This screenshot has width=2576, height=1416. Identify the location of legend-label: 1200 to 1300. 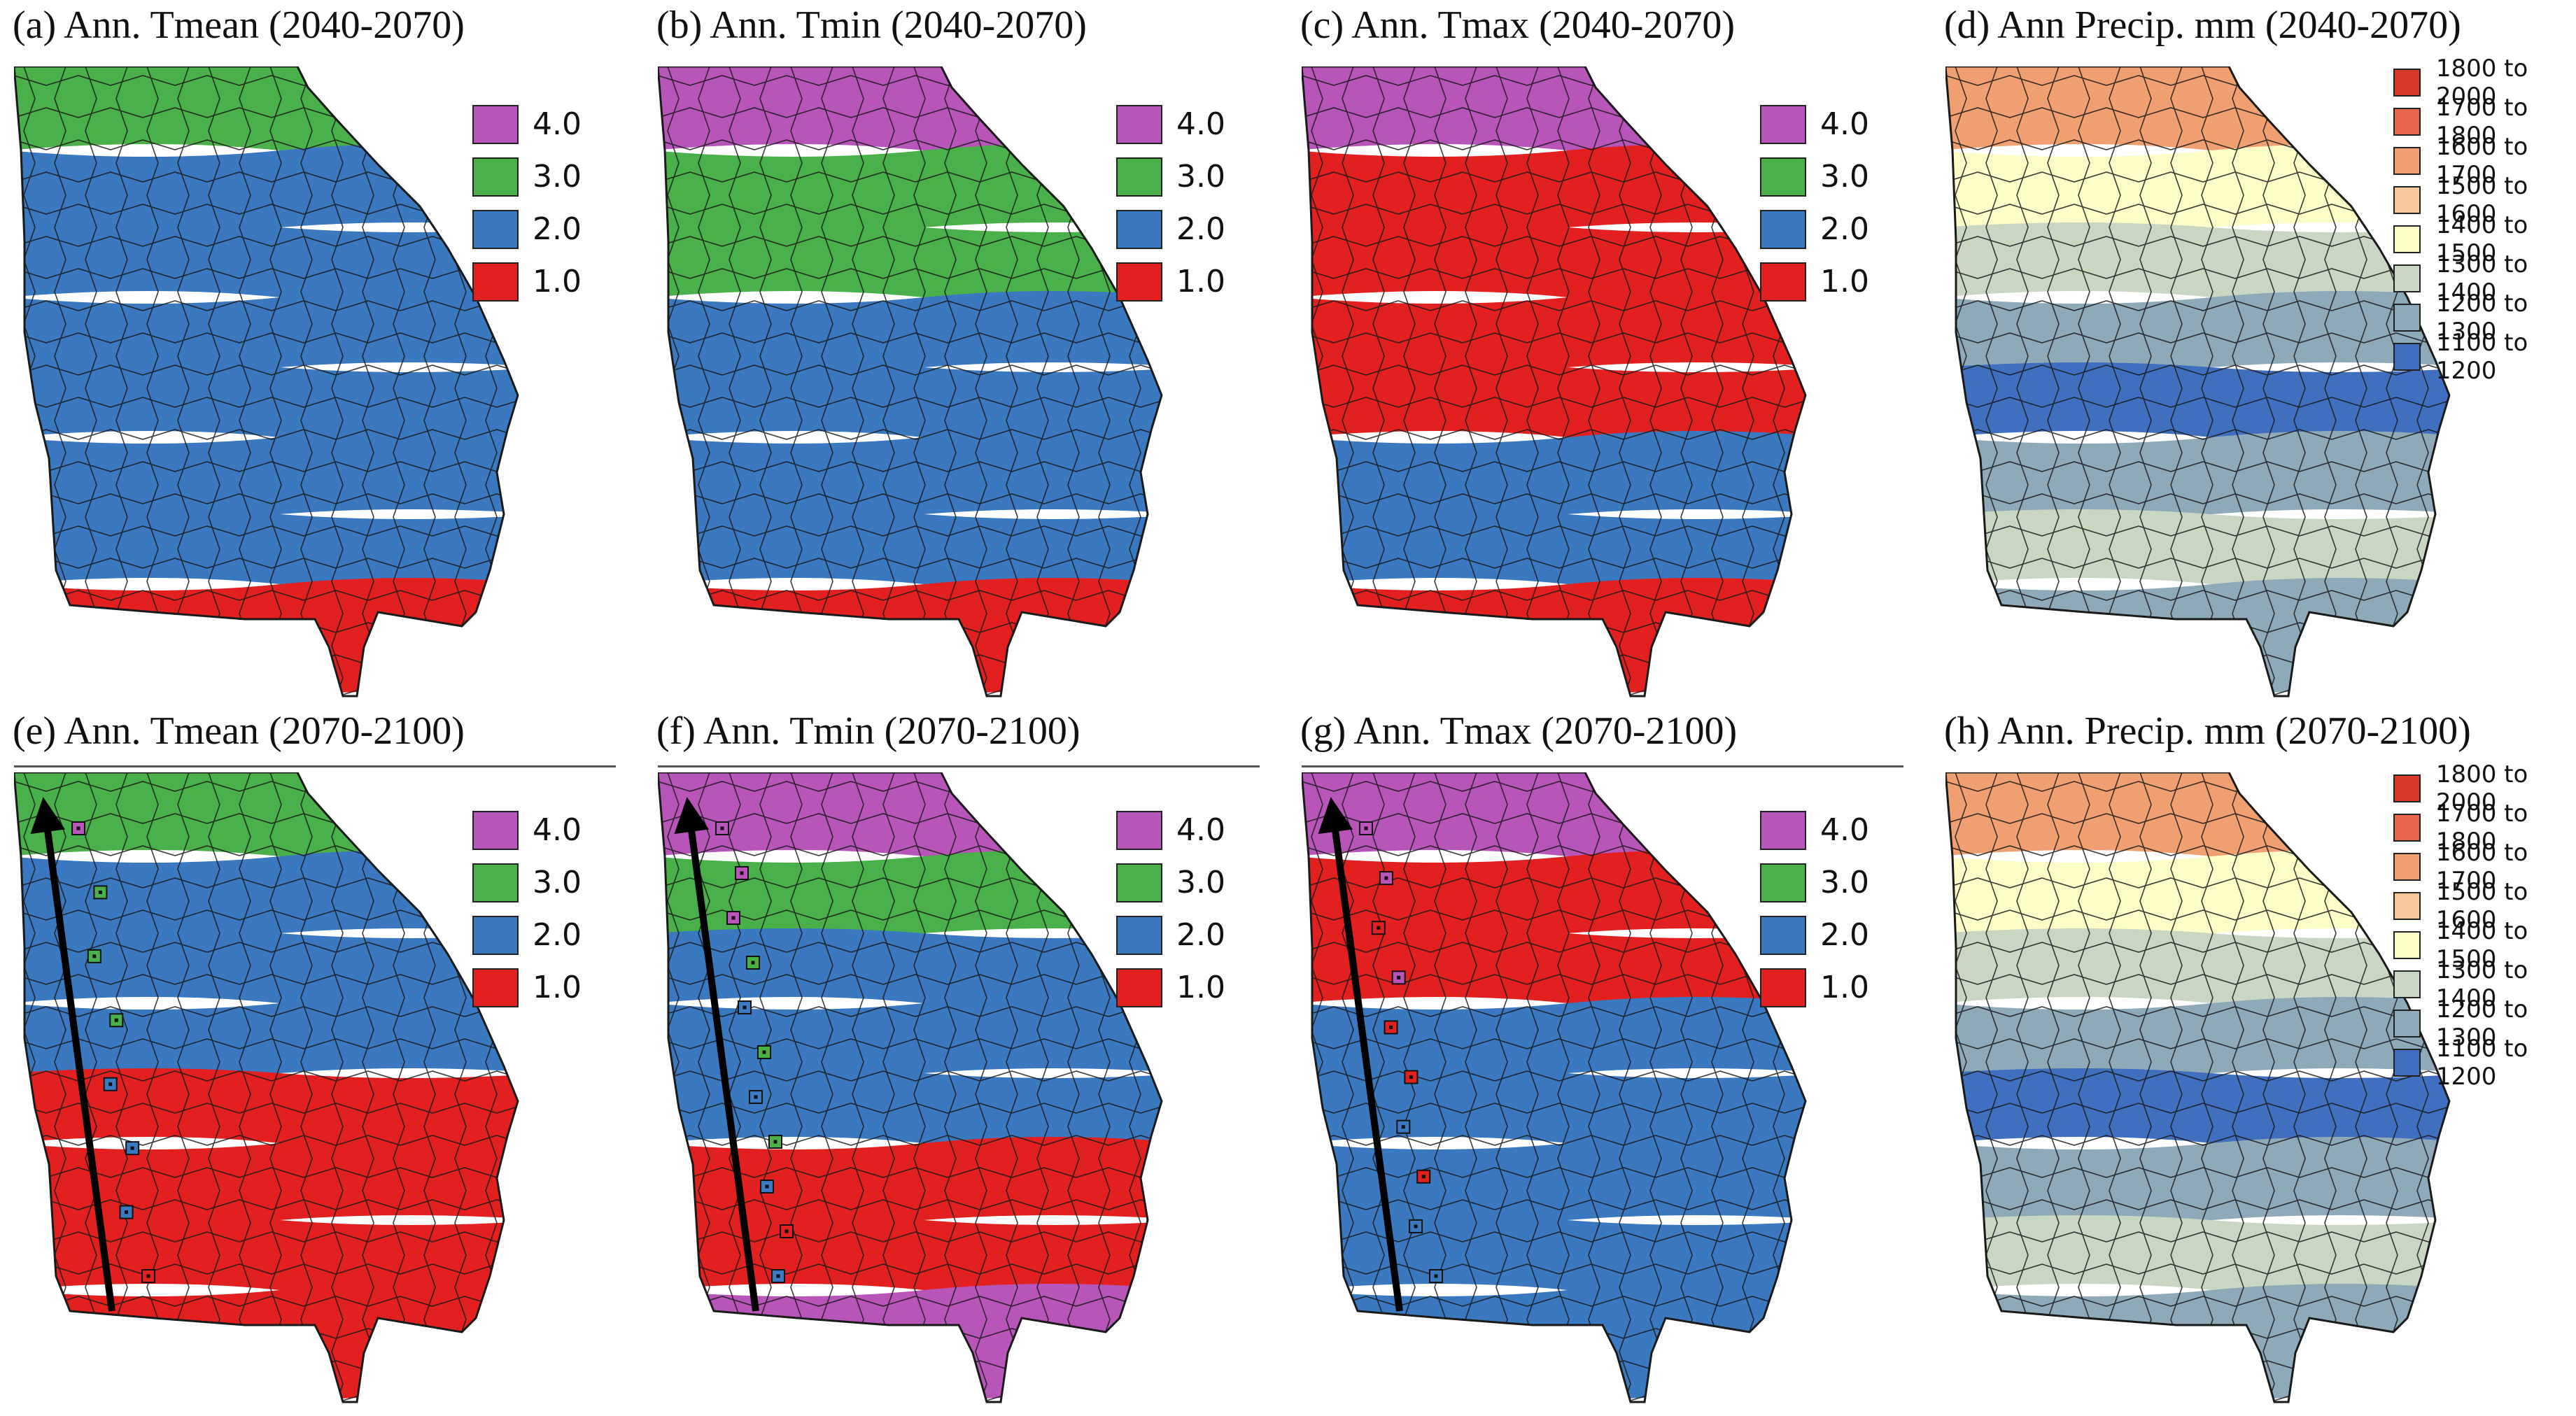
(2481, 318).